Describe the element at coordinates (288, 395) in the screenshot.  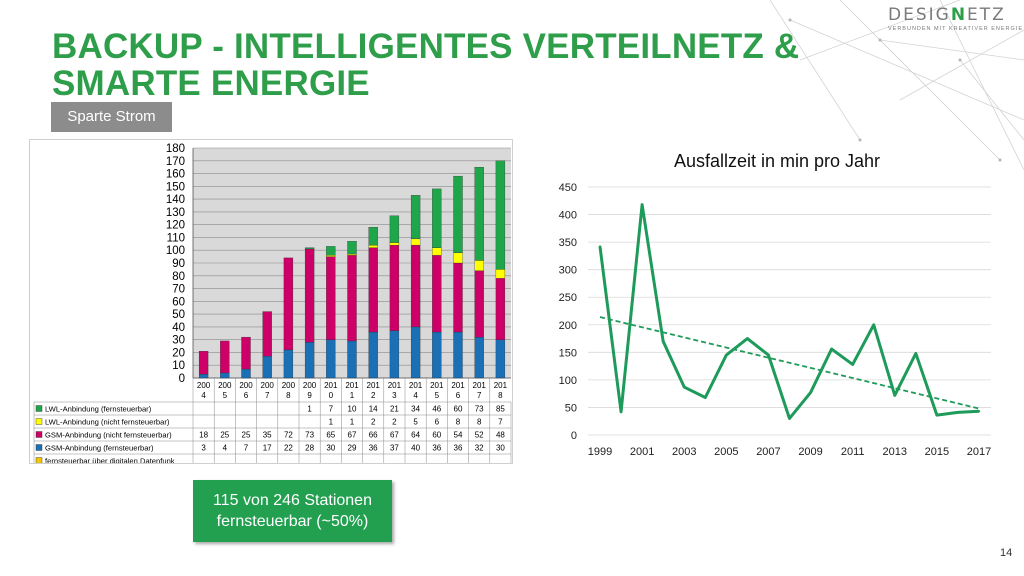
I see `x-tick-label: 8` at that location.